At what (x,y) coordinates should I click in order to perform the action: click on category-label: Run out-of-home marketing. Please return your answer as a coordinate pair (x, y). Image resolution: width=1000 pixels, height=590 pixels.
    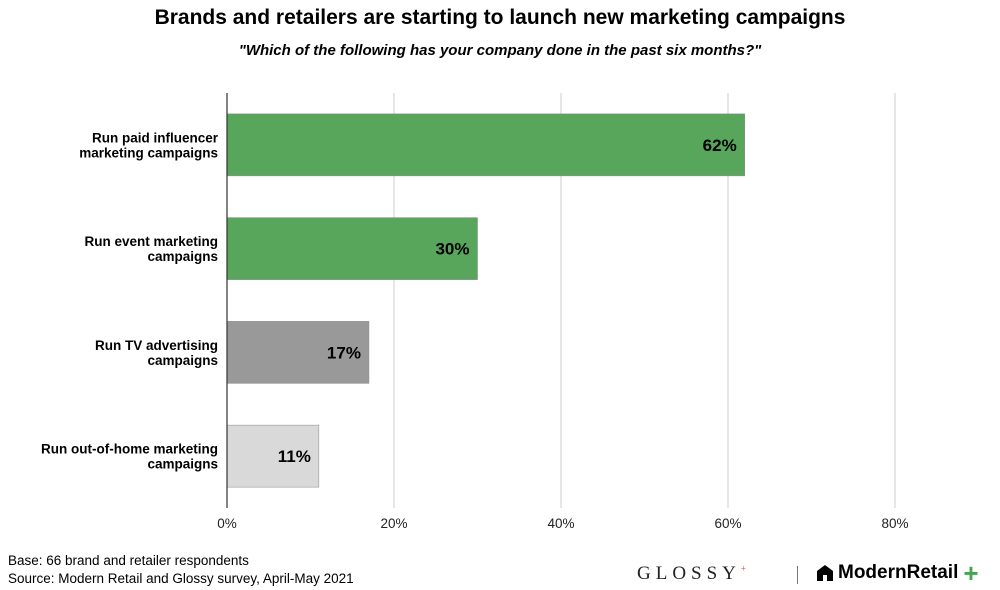
    Looking at the image, I should click on (129, 449).